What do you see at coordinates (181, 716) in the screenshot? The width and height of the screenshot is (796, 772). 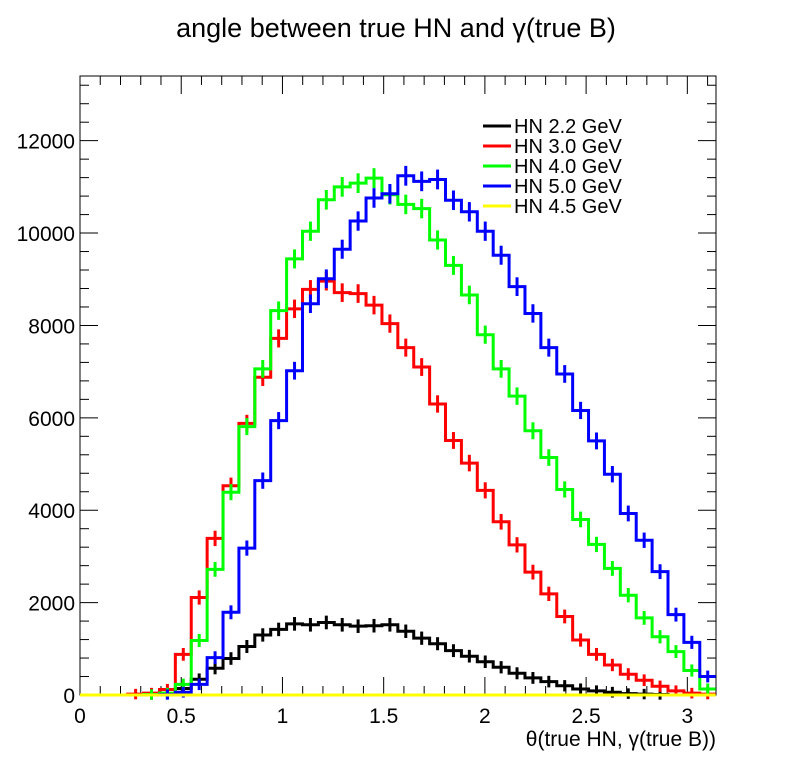 I see `x-tick-label: 0.5` at bounding box center [181, 716].